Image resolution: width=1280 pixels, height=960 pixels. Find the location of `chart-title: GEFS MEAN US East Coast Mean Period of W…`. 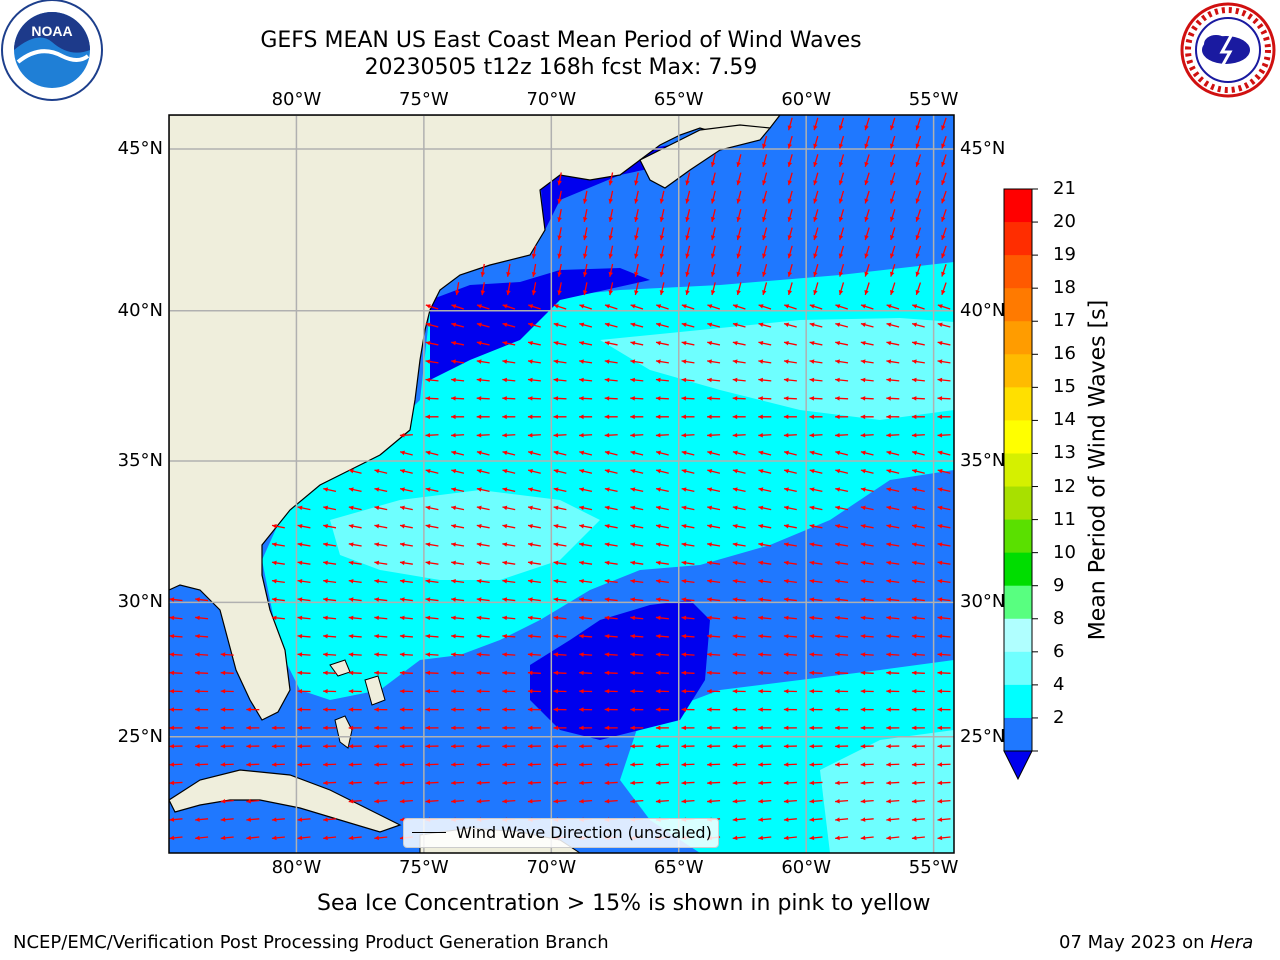

chart-title: GEFS MEAN US East Coast Mean Period of W… is located at coordinates (561, 40).